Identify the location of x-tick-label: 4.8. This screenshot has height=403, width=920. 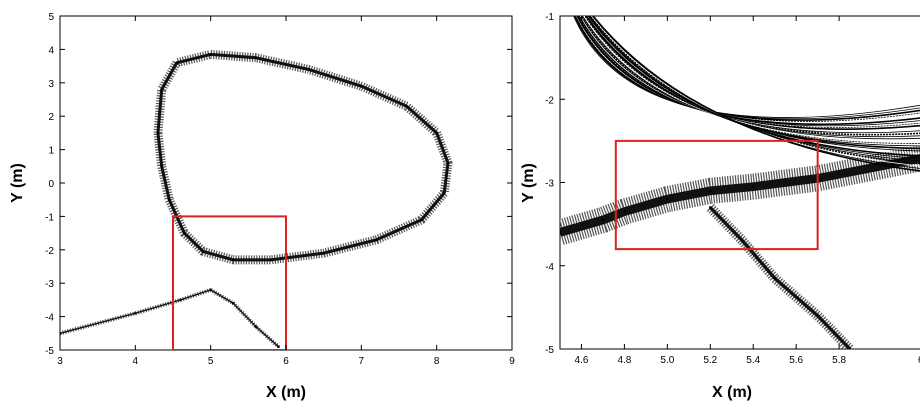
(624, 360).